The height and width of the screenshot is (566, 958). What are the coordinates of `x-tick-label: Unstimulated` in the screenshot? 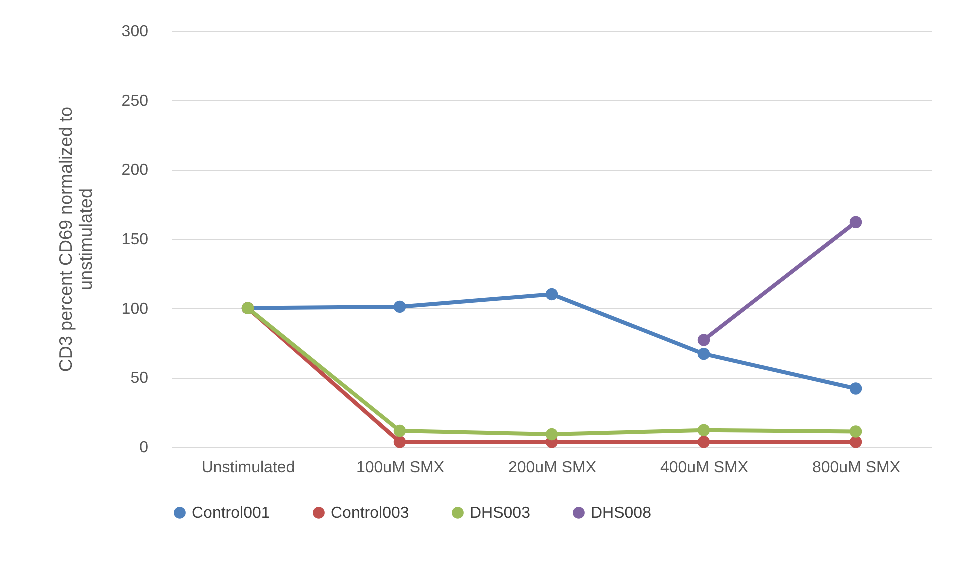 It's located at (249, 468).